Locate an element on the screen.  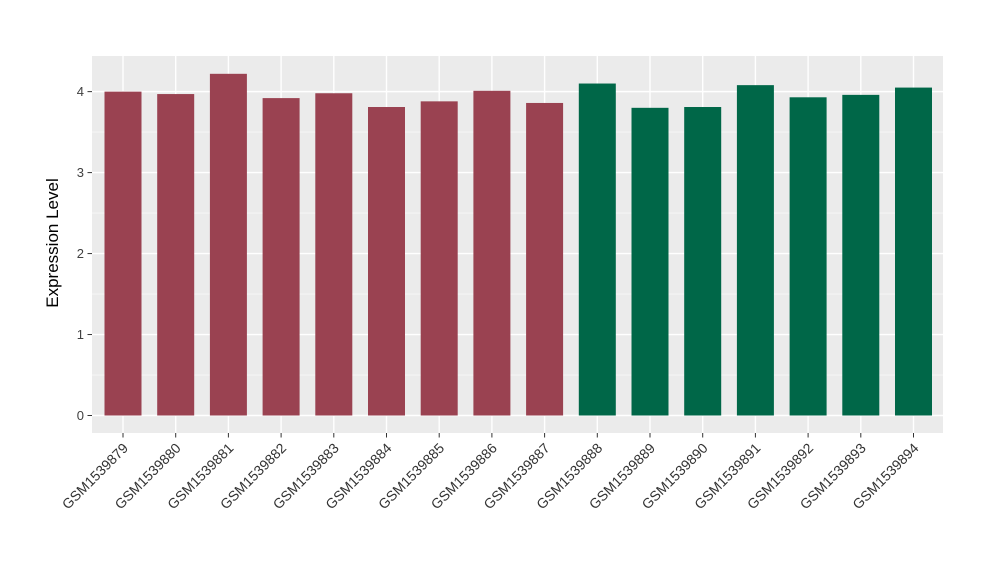
bar-GSM1539890 is located at coordinates (703, 261).